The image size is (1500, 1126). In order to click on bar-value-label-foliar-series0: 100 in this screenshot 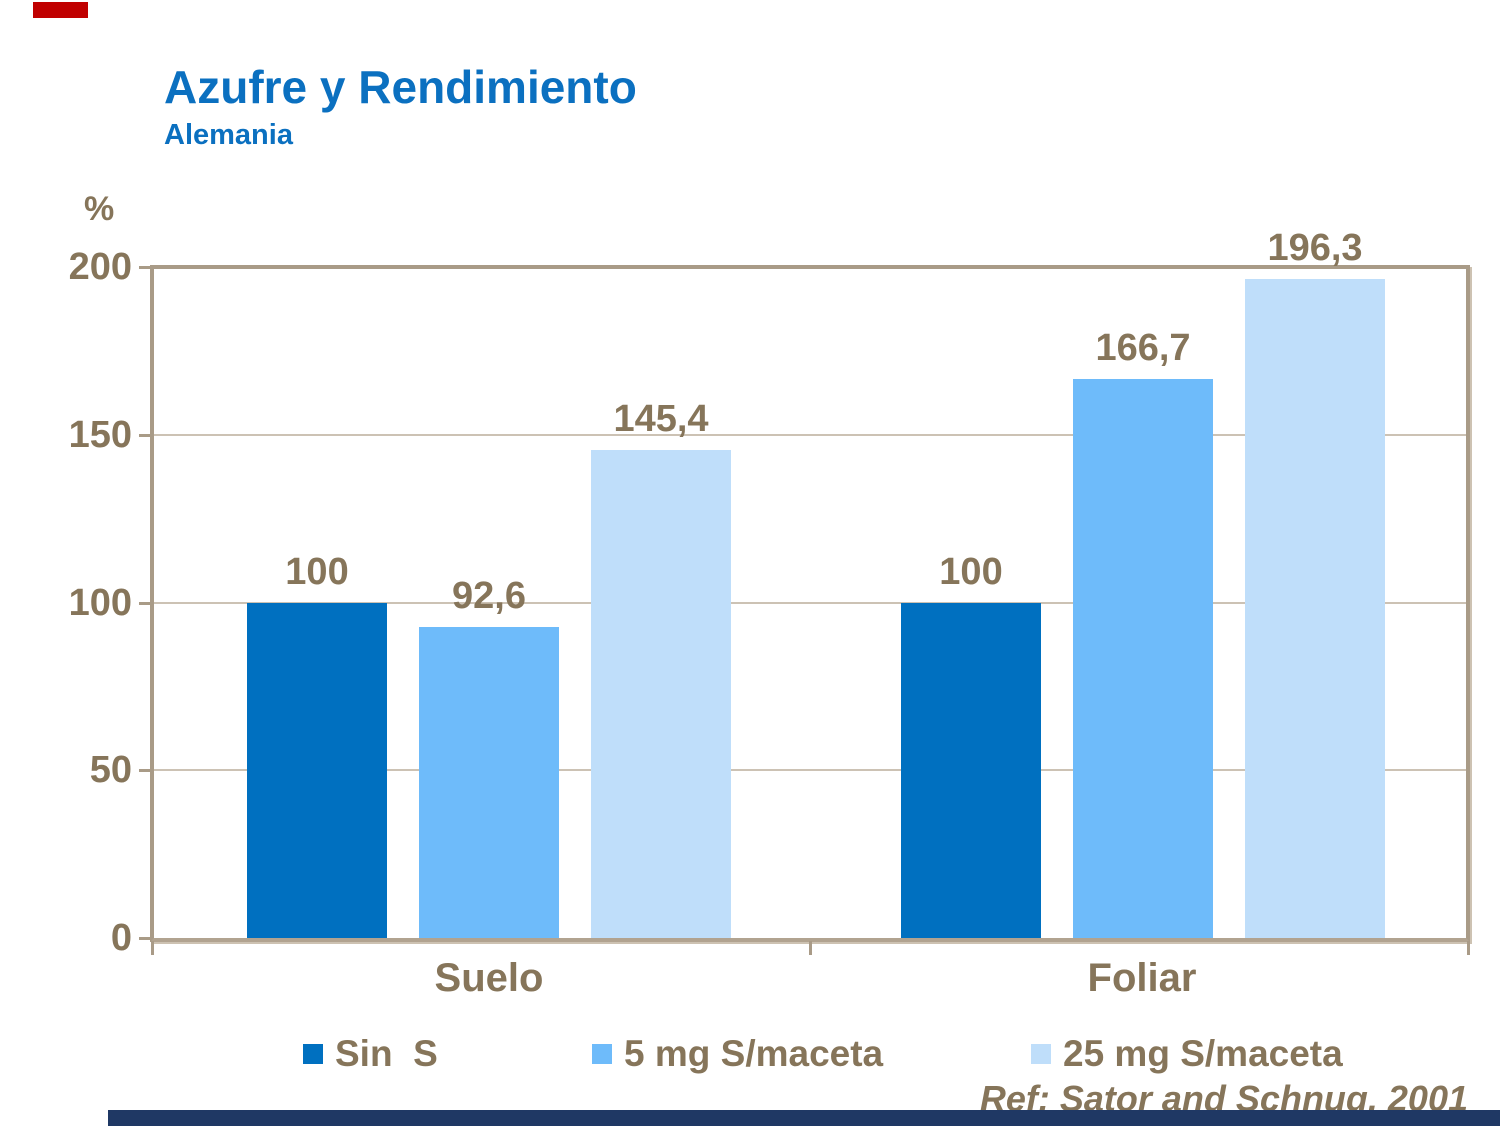, I will do `click(971, 571)`.